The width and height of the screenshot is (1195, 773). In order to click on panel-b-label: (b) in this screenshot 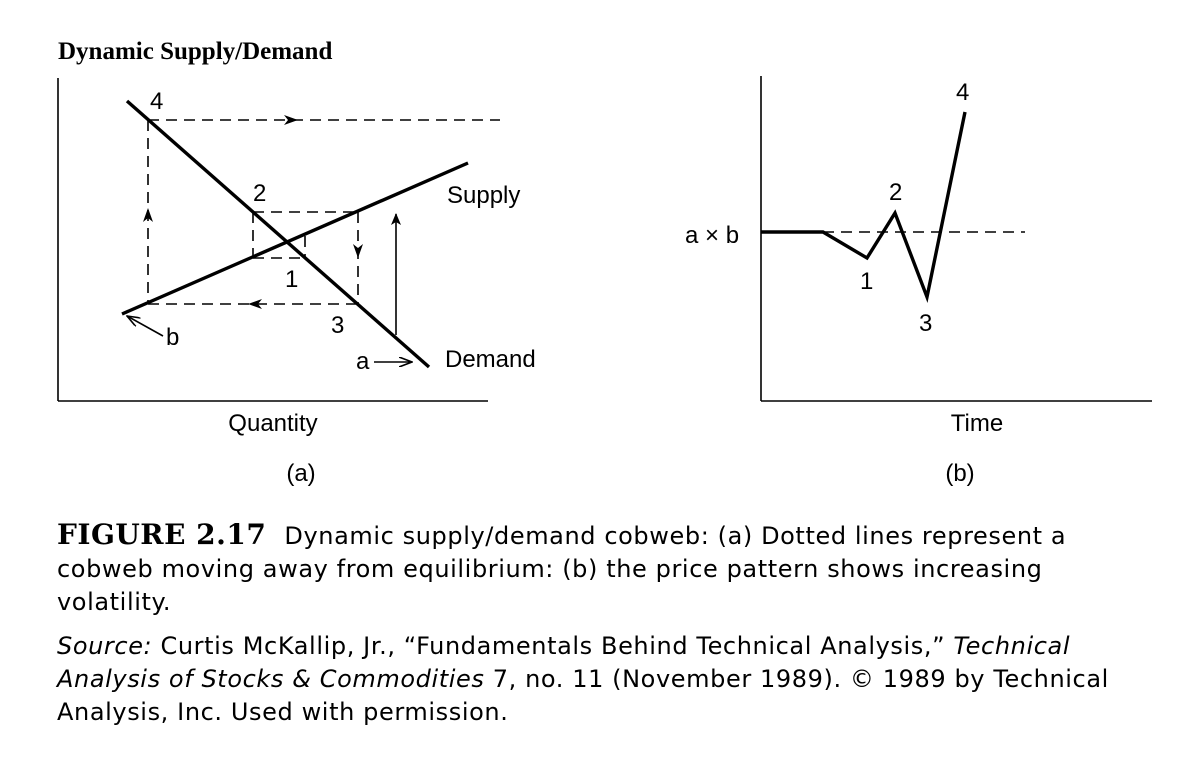, I will do `click(959, 473)`.